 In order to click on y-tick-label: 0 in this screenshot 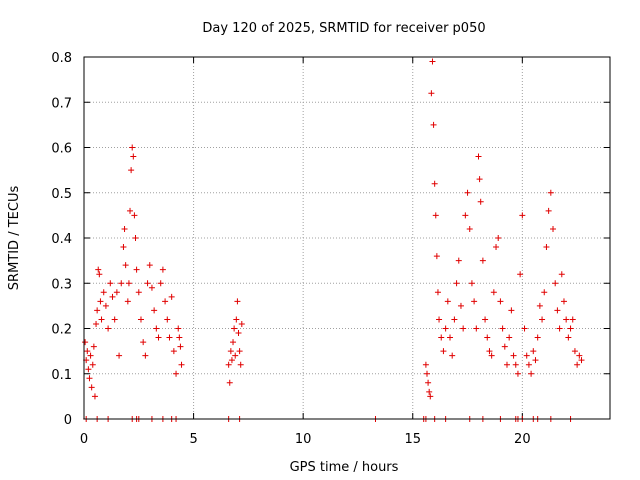, I will do `click(68, 420)`.